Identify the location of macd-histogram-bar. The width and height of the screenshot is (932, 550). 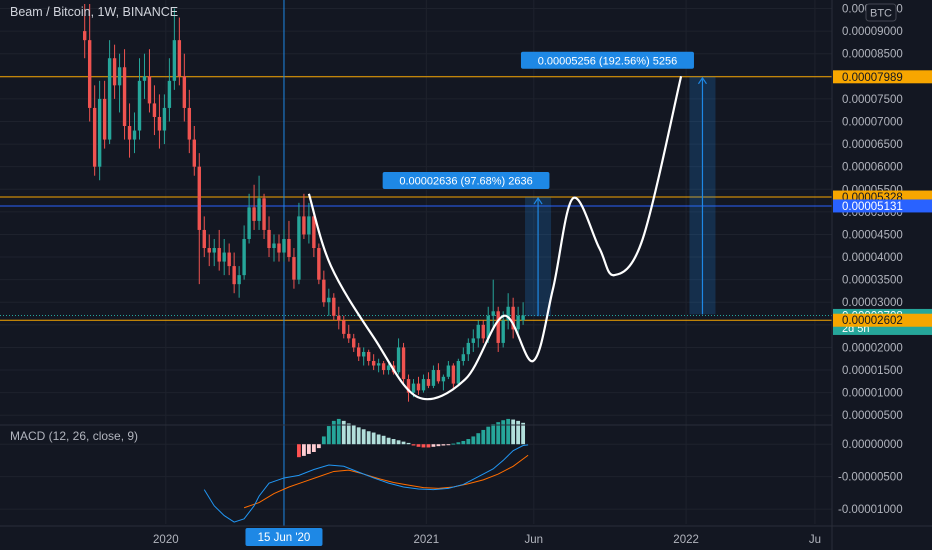
(299, 451).